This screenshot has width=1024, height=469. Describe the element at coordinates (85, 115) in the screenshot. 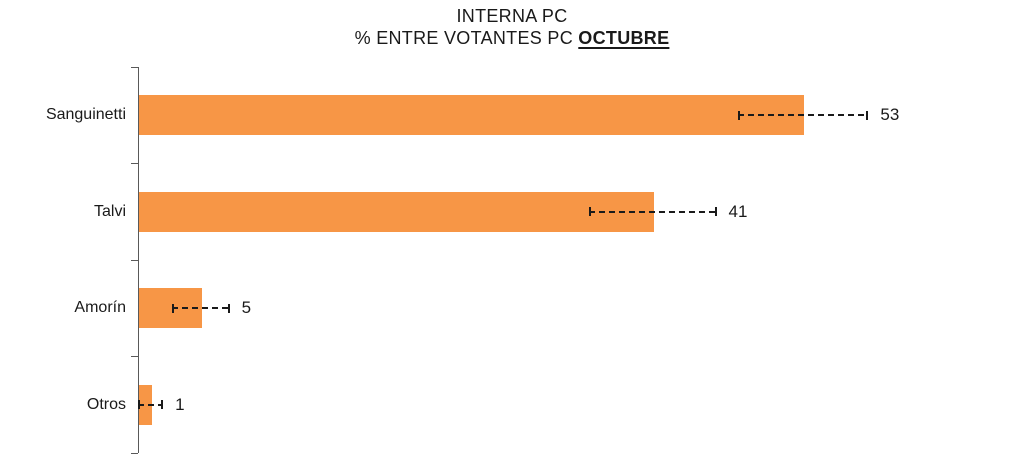

I see `category-label-sanguinetti: Sanguinetti` at that location.